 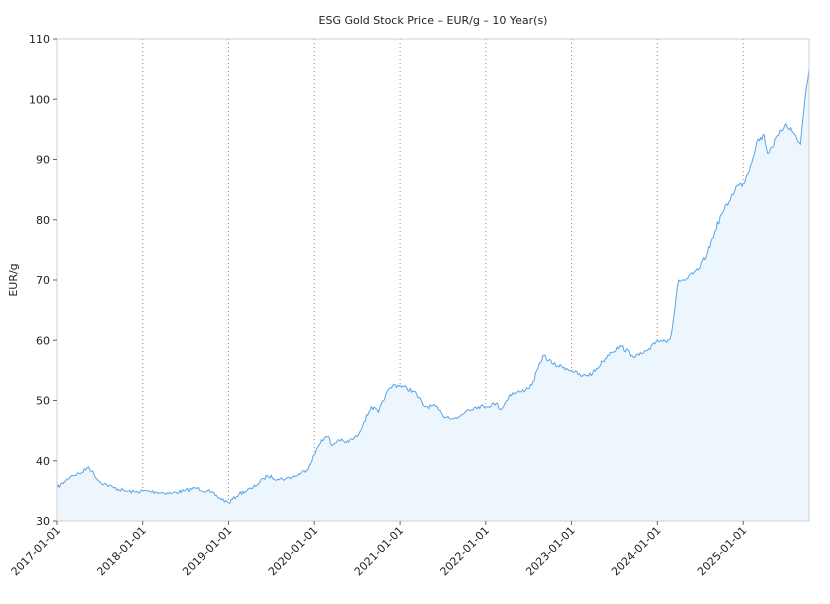 I want to click on y-axis-label: EUR/g, so click(x=13, y=279).